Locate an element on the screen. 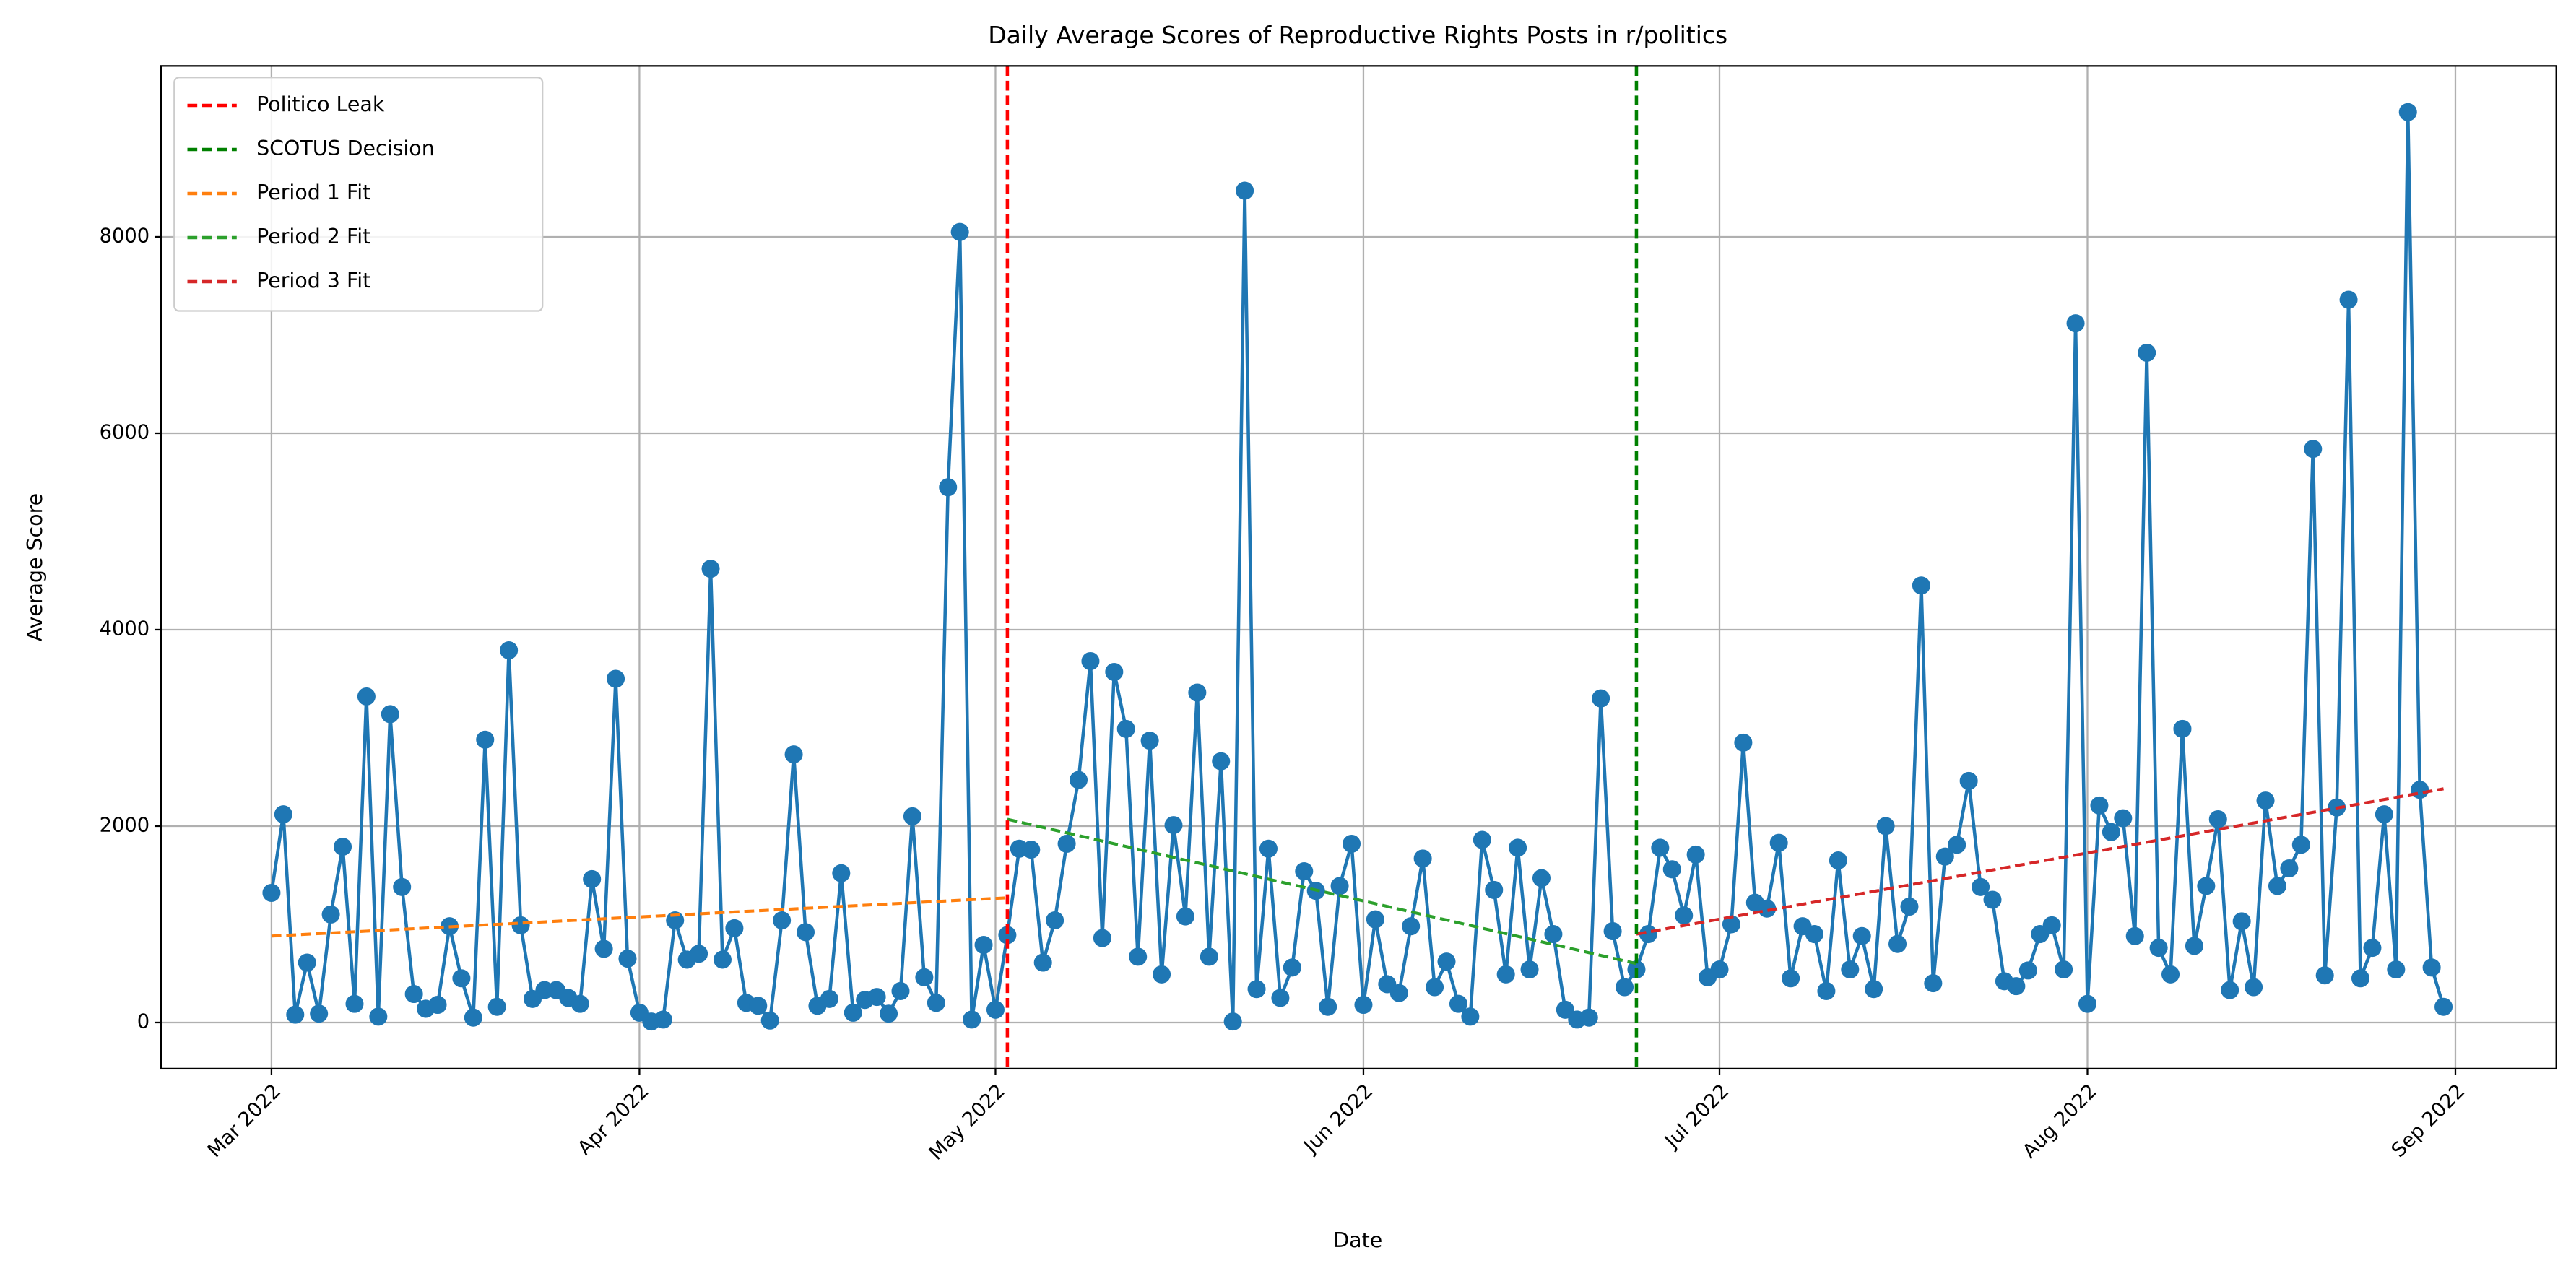 This screenshot has width=2576, height=1276. x-tick-label: May 2022 is located at coordinates (967, 1122).